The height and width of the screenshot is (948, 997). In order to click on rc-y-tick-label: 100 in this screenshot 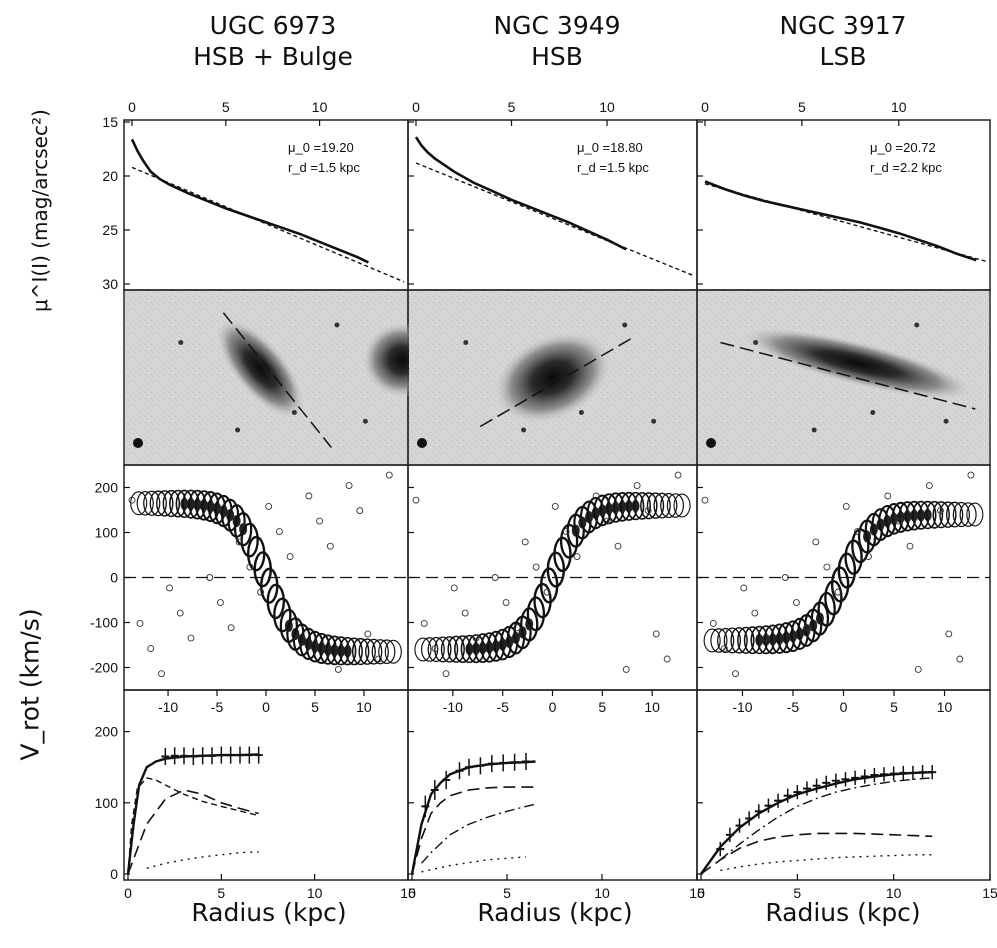, I will do `click(107, 803)`.